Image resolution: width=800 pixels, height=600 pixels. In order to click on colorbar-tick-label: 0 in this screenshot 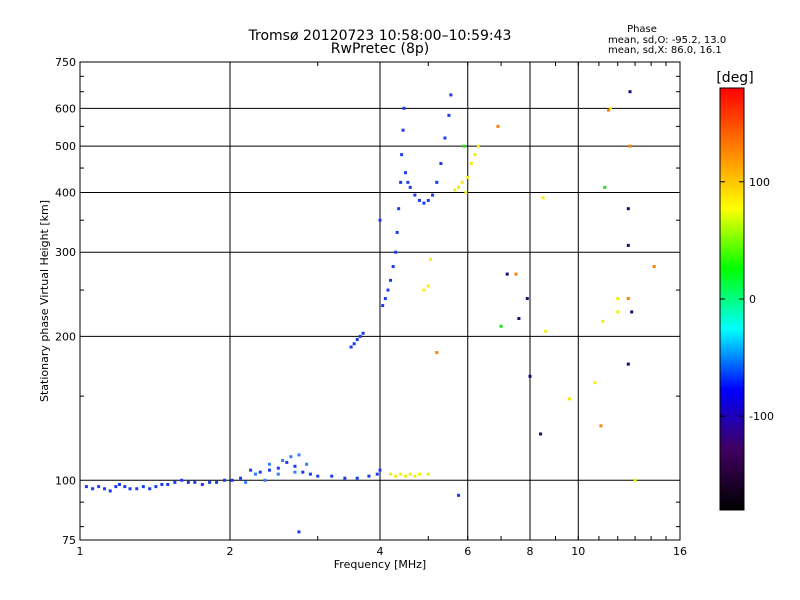, I will do `click(752, 299)`.